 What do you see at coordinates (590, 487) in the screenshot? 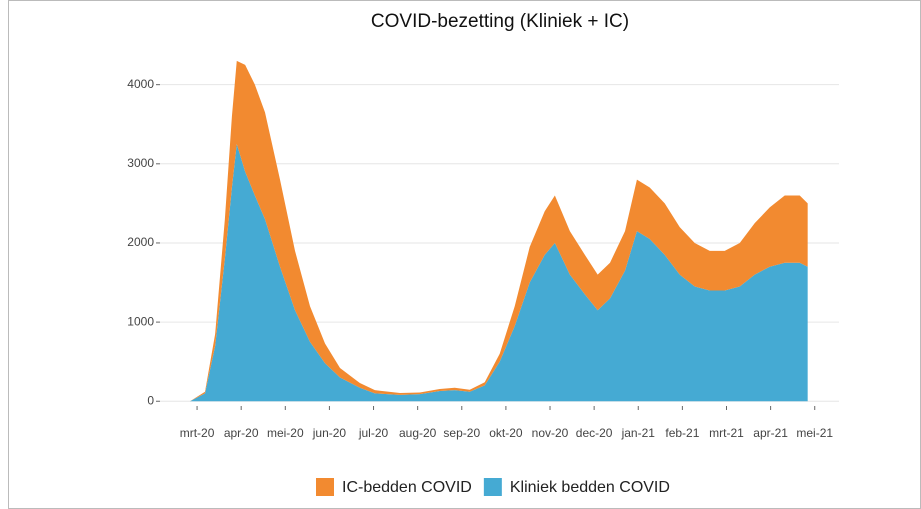
I see `legend-label: Kliniek bedden COVID` at bounding box center [590, 487].